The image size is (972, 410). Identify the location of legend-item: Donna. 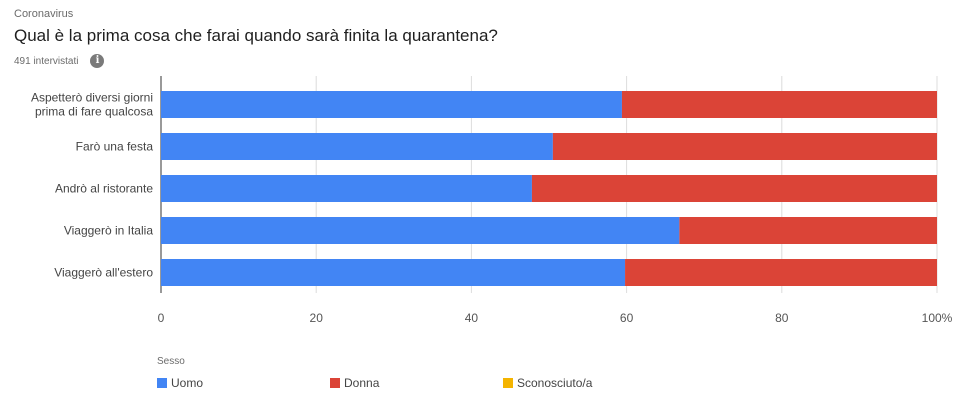
(354, 383).